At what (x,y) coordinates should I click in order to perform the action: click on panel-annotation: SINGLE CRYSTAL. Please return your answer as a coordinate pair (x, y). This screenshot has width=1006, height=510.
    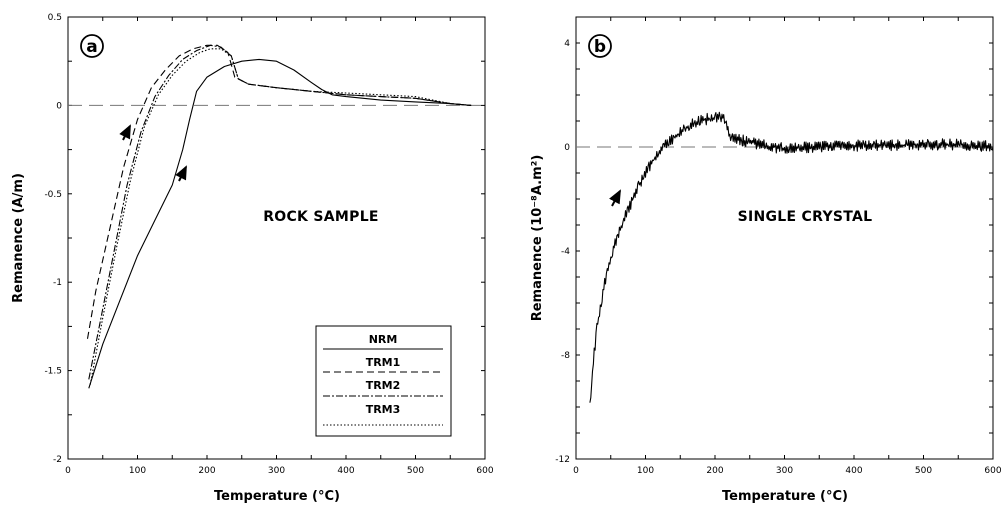
    Looking at the image, I should click on (805, 217).